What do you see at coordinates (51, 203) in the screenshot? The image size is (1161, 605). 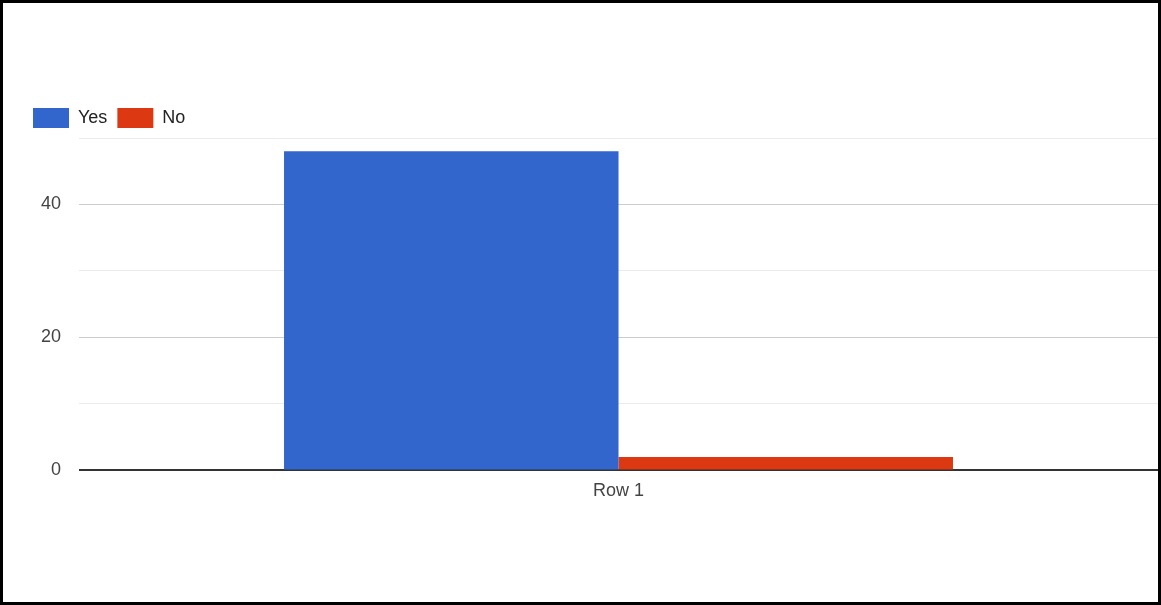 I see `y-tick-label: 40` at bounding box center [51, 203].